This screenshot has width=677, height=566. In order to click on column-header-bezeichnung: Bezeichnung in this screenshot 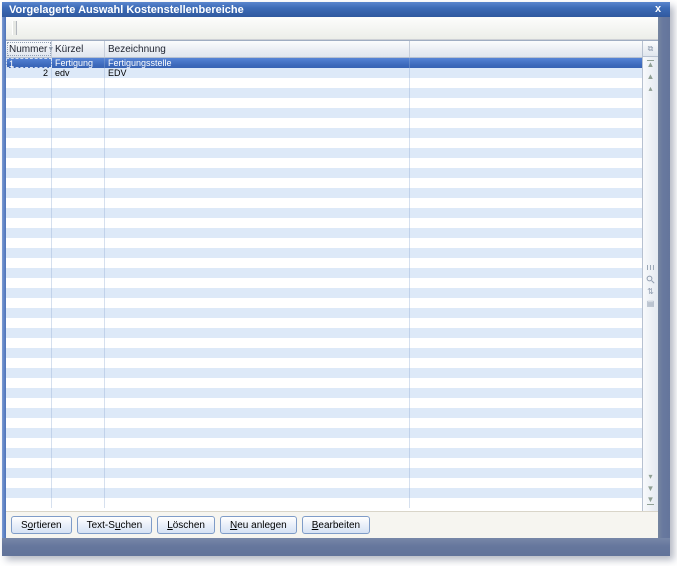, I will do `click(257, 49)`.